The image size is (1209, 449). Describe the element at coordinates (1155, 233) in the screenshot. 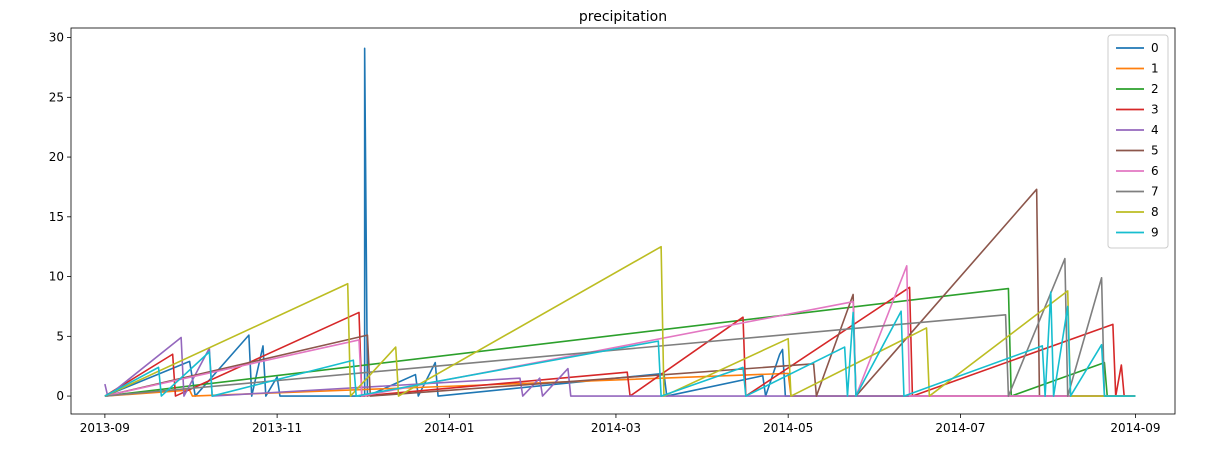

I see `legend-label-9: 9` at that location.